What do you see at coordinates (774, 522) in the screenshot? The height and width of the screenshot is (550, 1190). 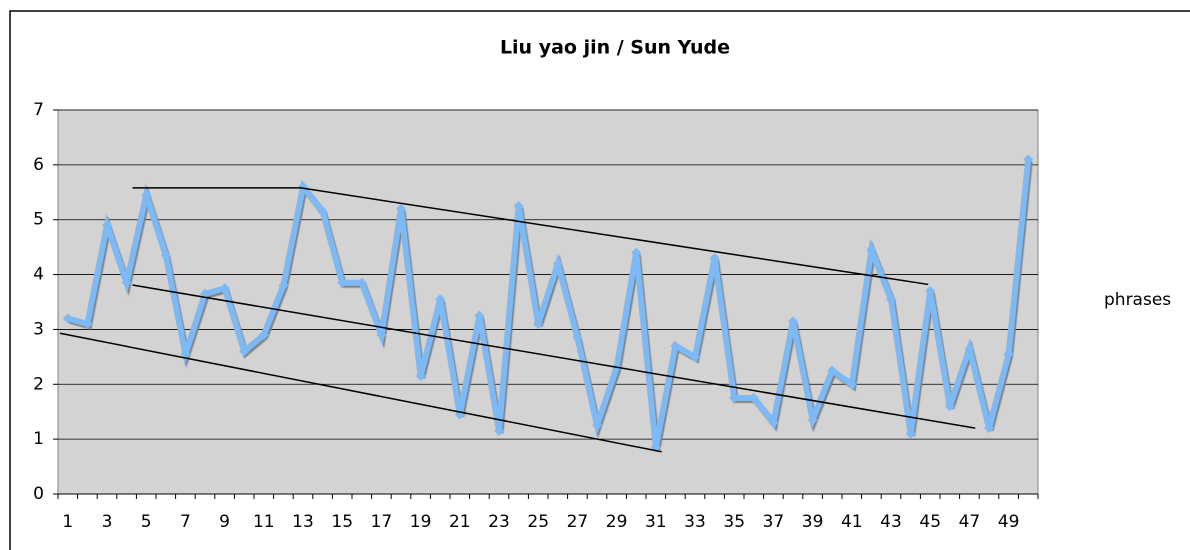 I see `x-tick-label: 37` at bounding box center [774, 522].